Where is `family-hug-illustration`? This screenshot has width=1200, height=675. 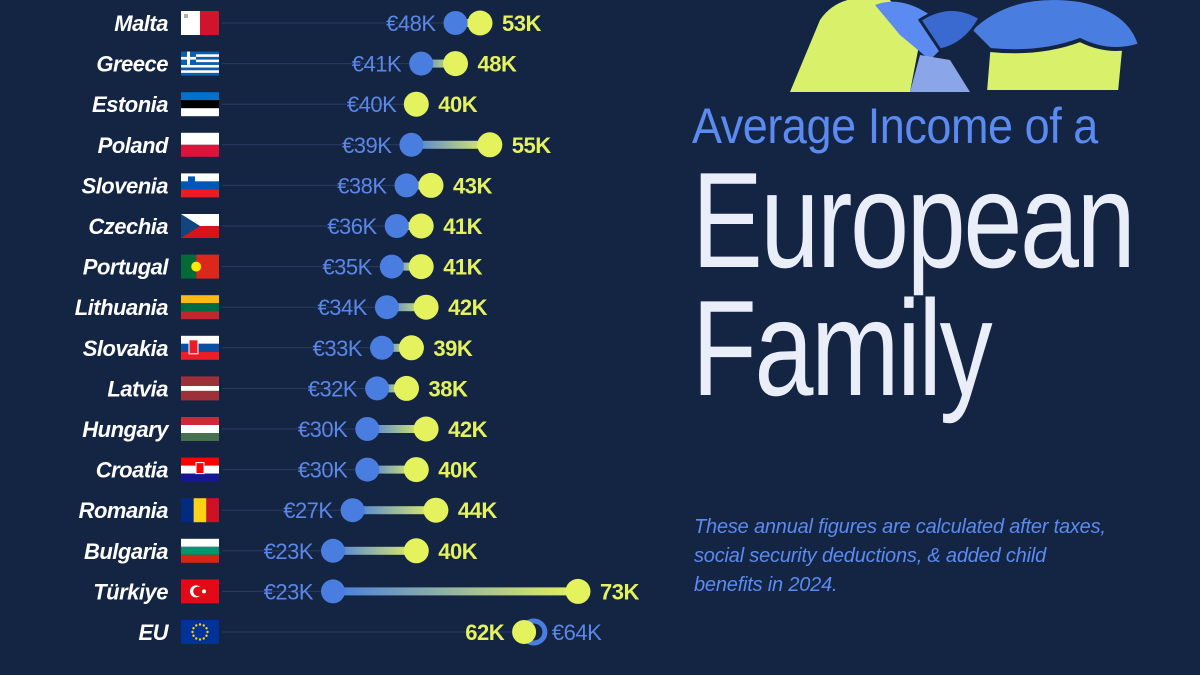 family-hug-illustration is located at coordinates (966, 46).